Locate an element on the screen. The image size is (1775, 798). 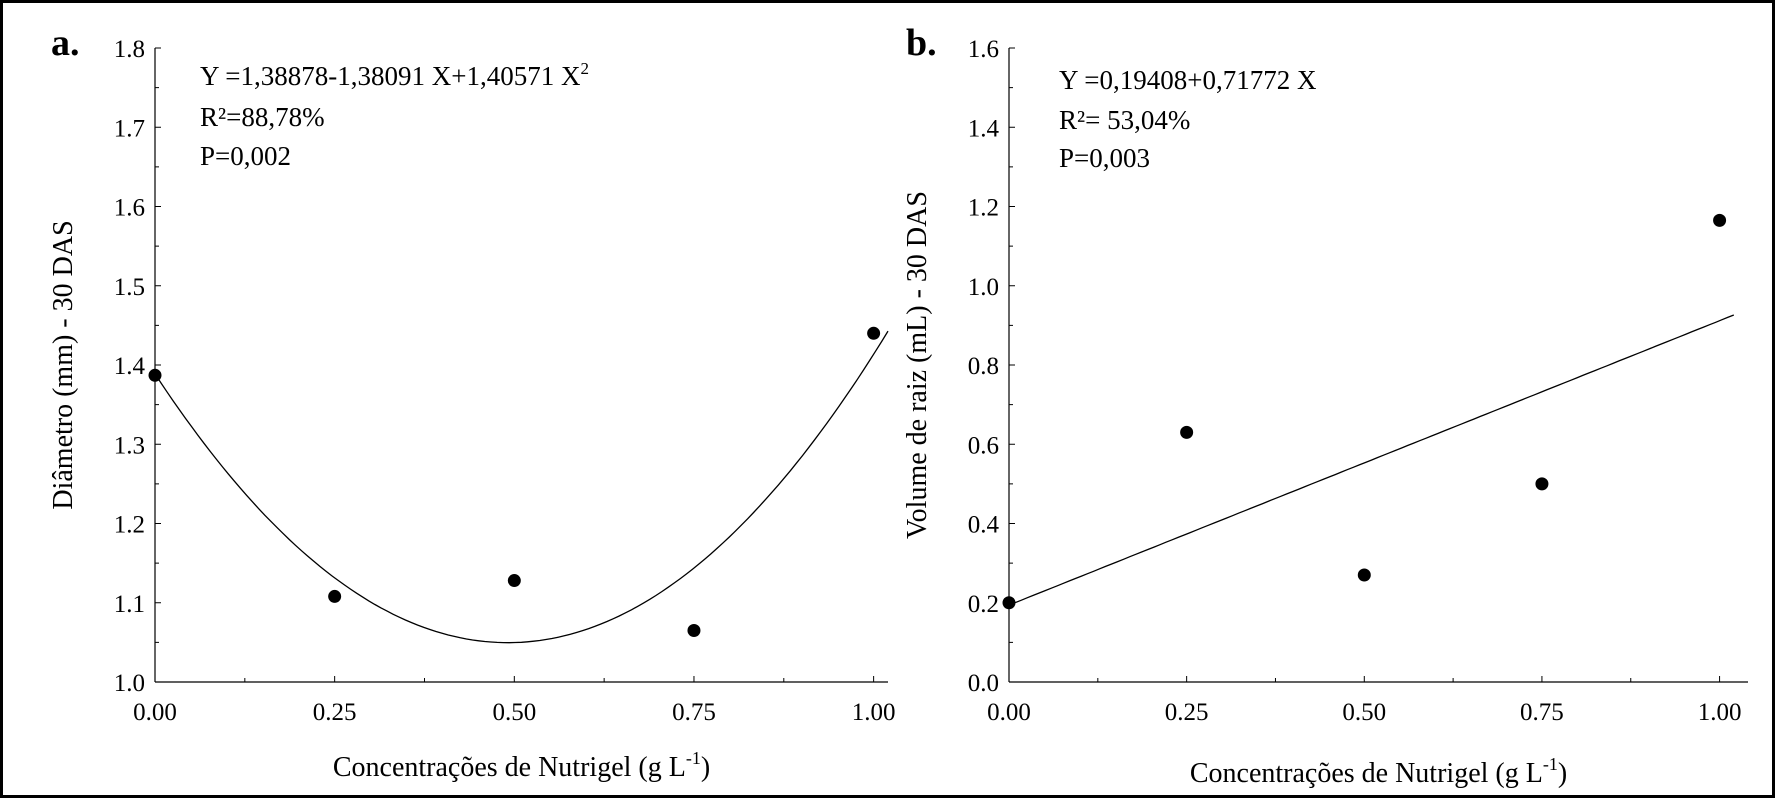
p-value-label: P=0,003 is located at coordinates (1104, 158).